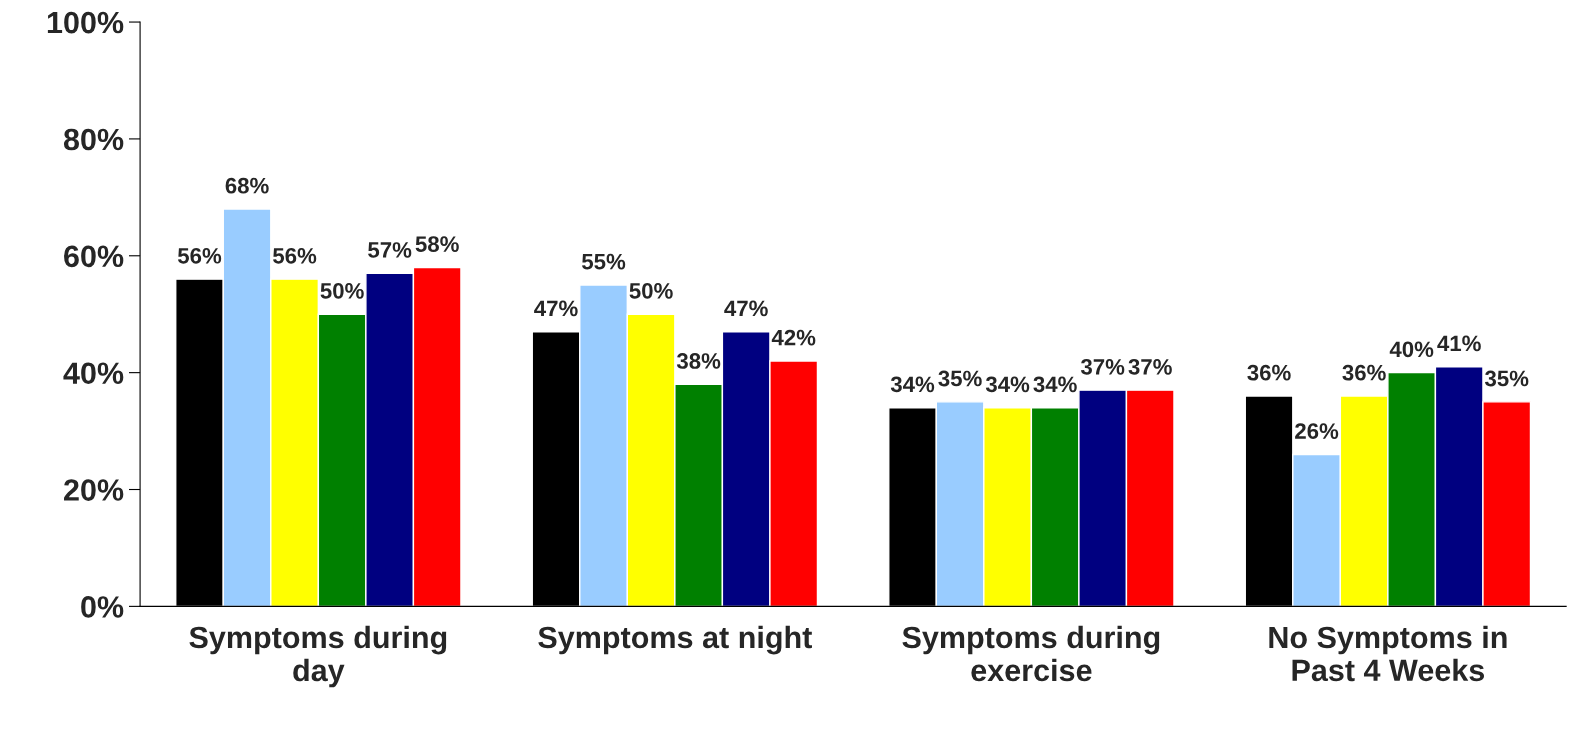  I want to click on x-tick-label: Symptoms during exercise, so click(1031, 653).